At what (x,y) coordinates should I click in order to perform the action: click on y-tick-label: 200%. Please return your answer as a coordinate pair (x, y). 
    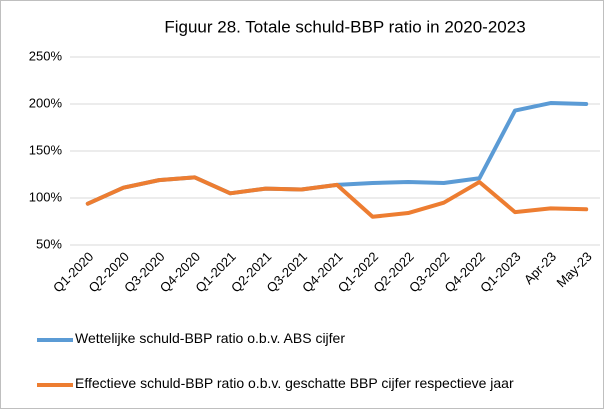
    Looking at the image, I should click on (46, 102).